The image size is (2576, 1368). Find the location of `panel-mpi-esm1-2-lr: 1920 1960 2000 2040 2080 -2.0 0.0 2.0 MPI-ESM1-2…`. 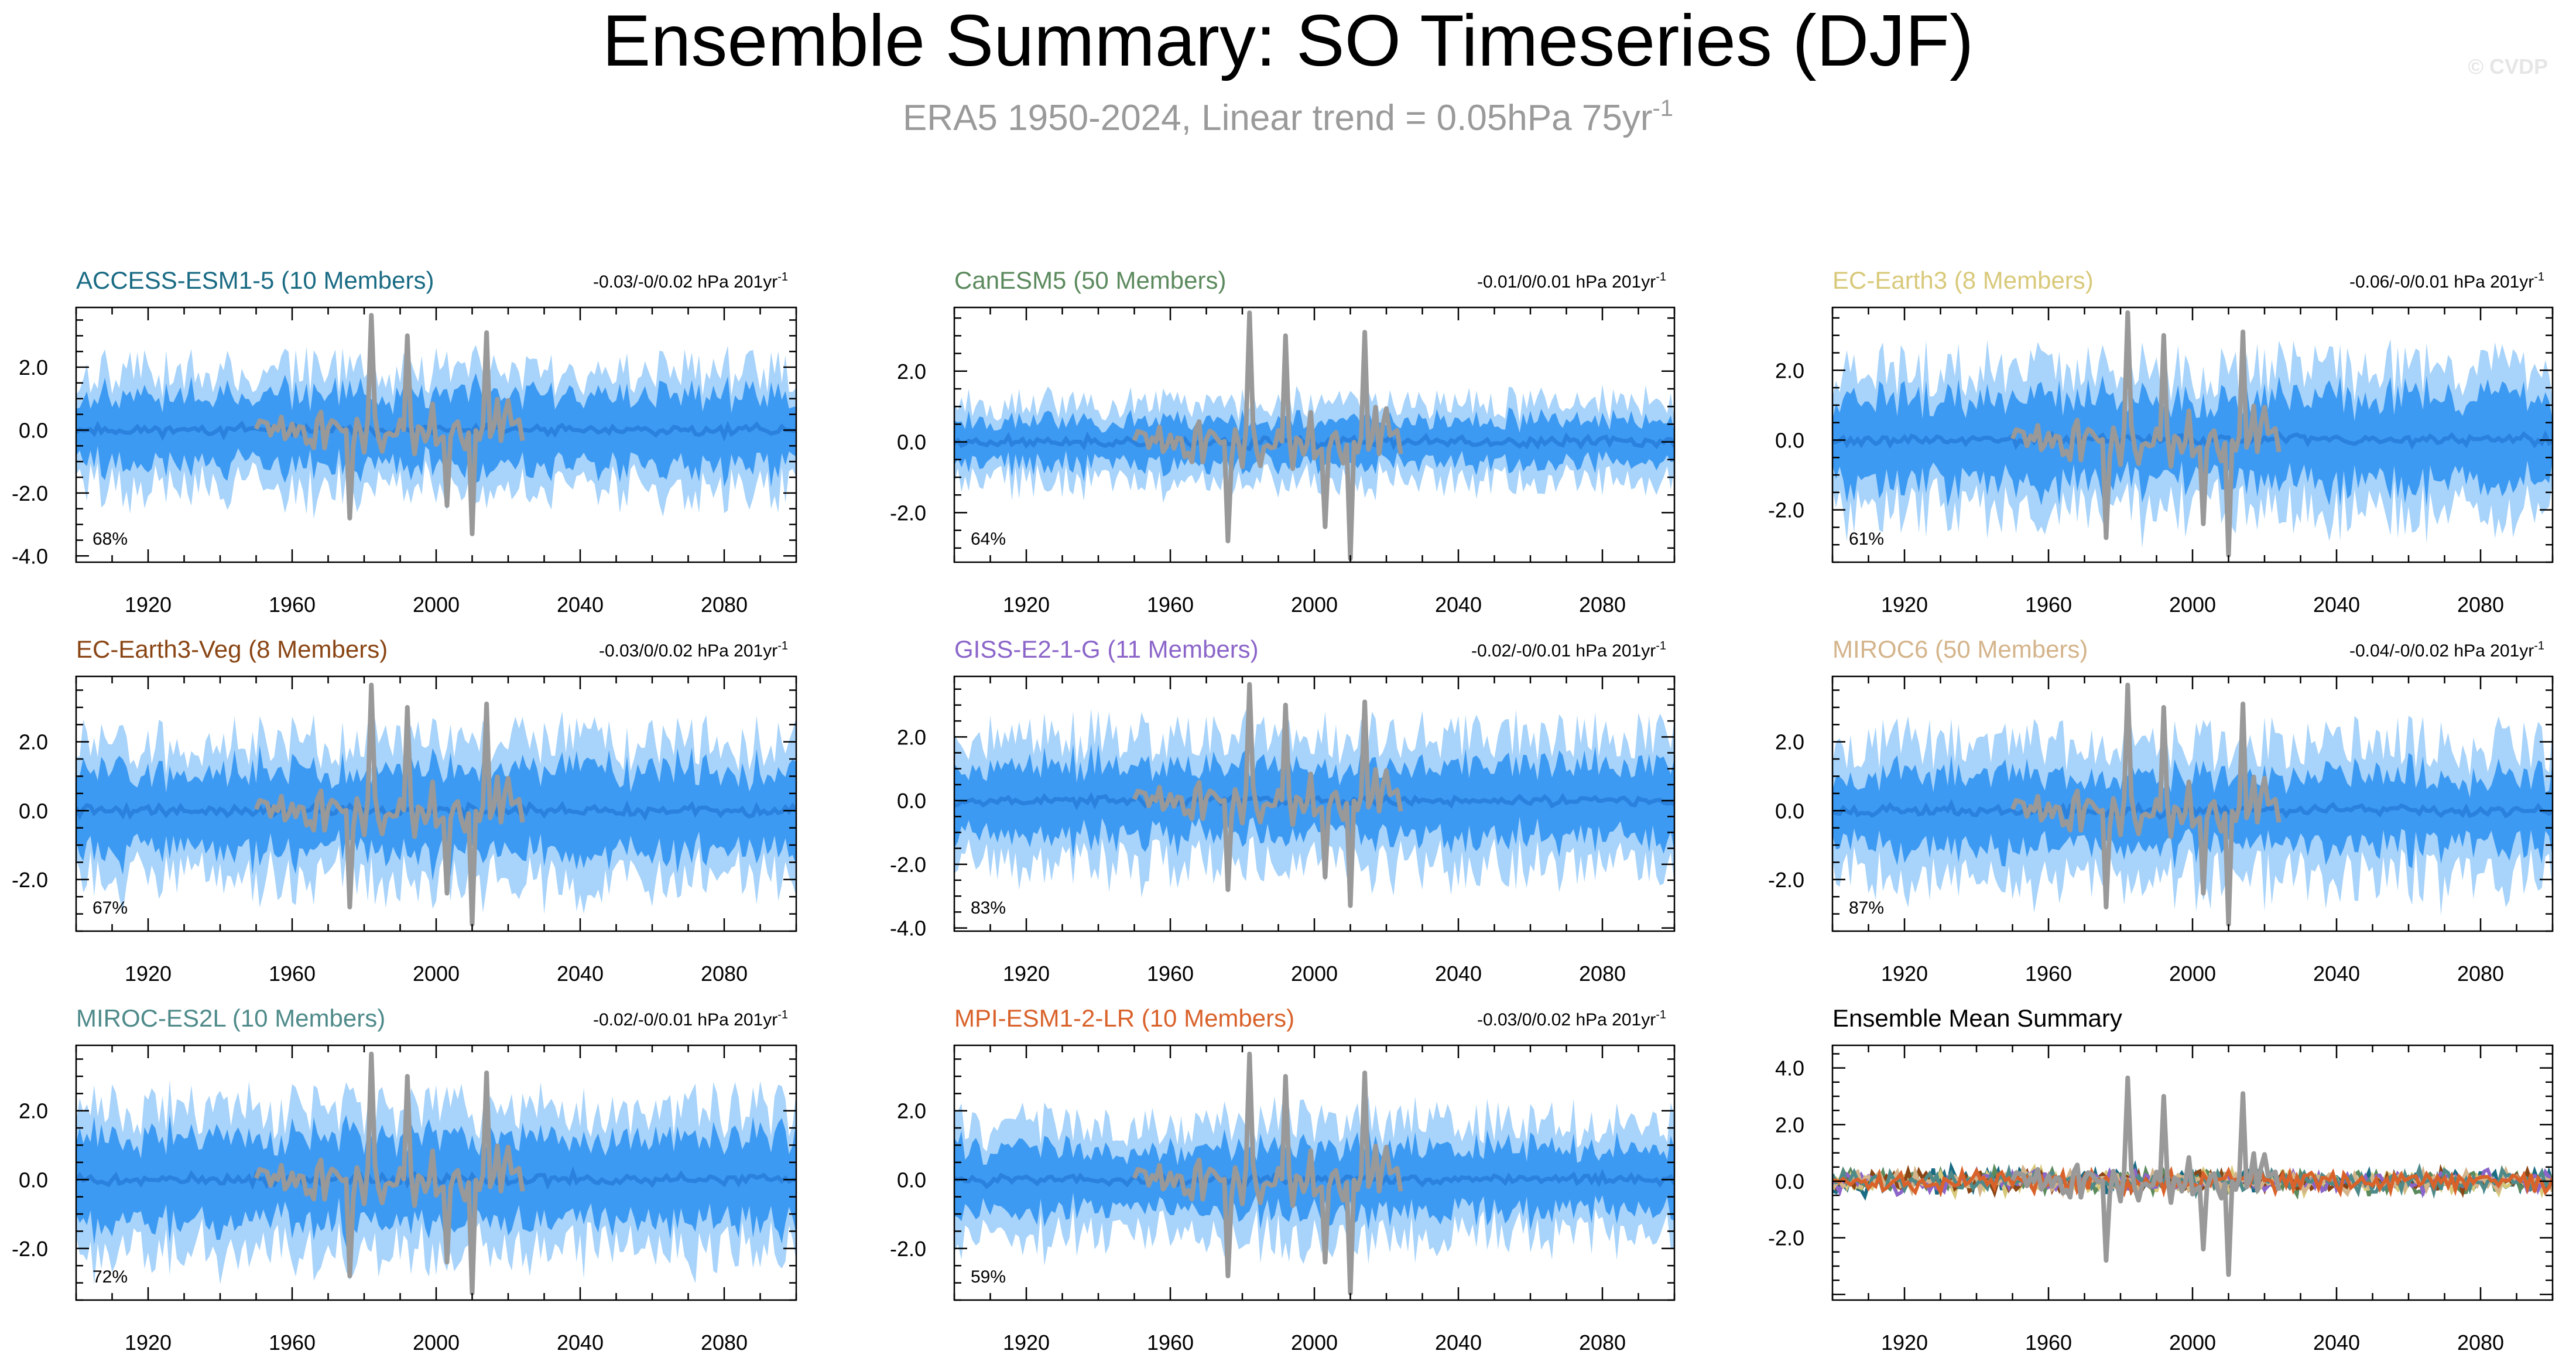

panel-mpi-esm1-2-lr: 1920 1960 2000 2040 2080 -2.0 0.0 2.0 MPI-ESM1-2… is located at coordinates (1283, 1179).